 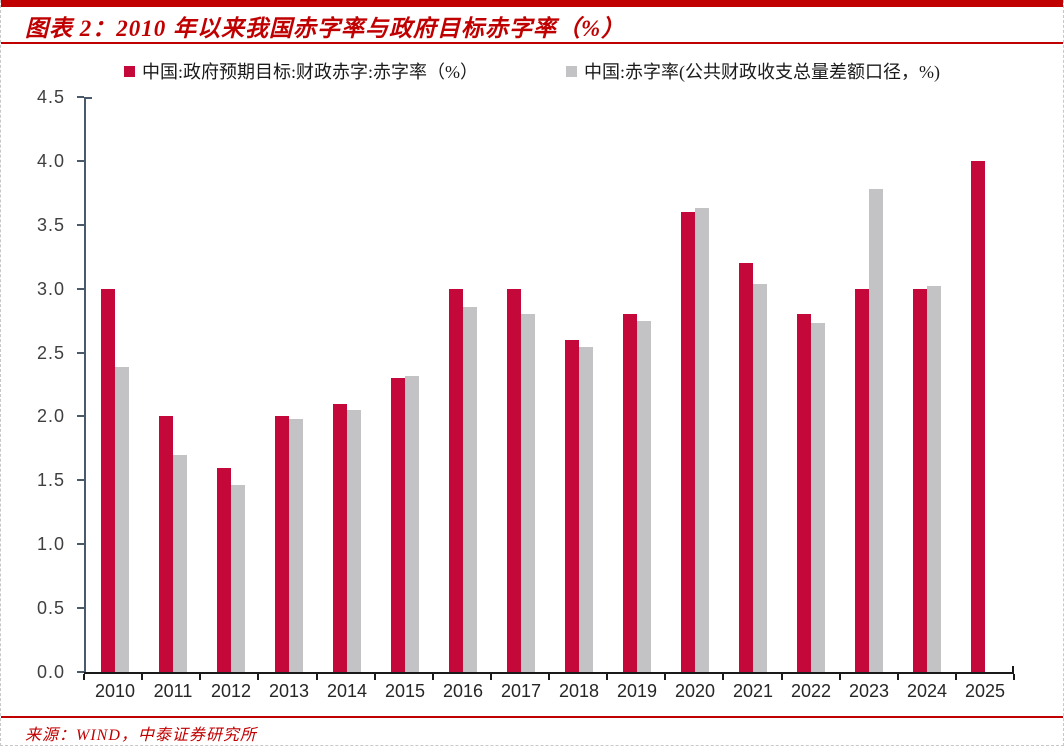 What do you see at coordinates (528, 493) in the screenshot?
I see `bar-actual-2017` at bounding box center [528, 493].